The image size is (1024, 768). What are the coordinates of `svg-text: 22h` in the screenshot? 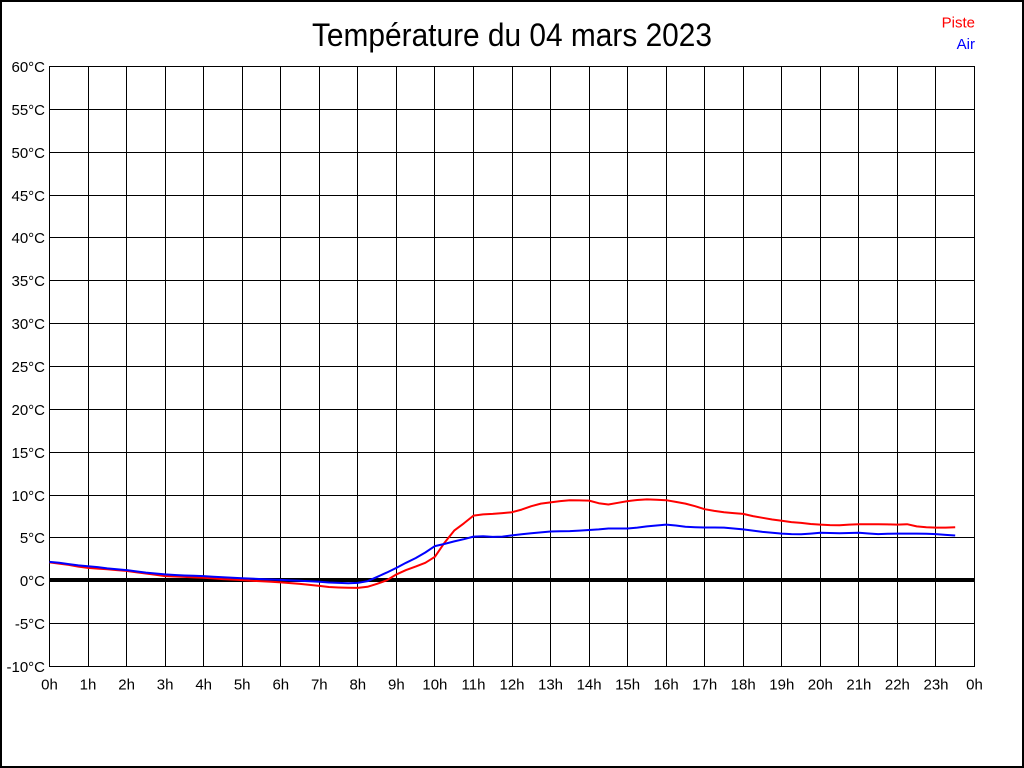 It's located at (897, 685).